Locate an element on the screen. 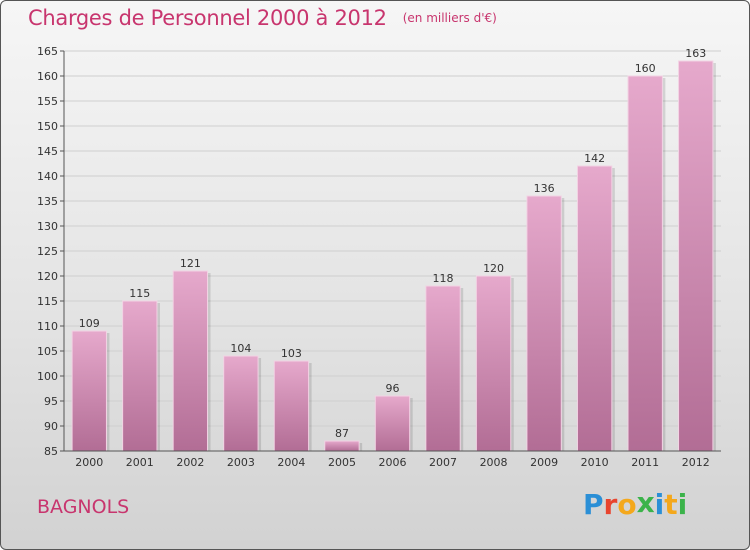  x-tick-label: 2012 is located at coordinates (696, 462).